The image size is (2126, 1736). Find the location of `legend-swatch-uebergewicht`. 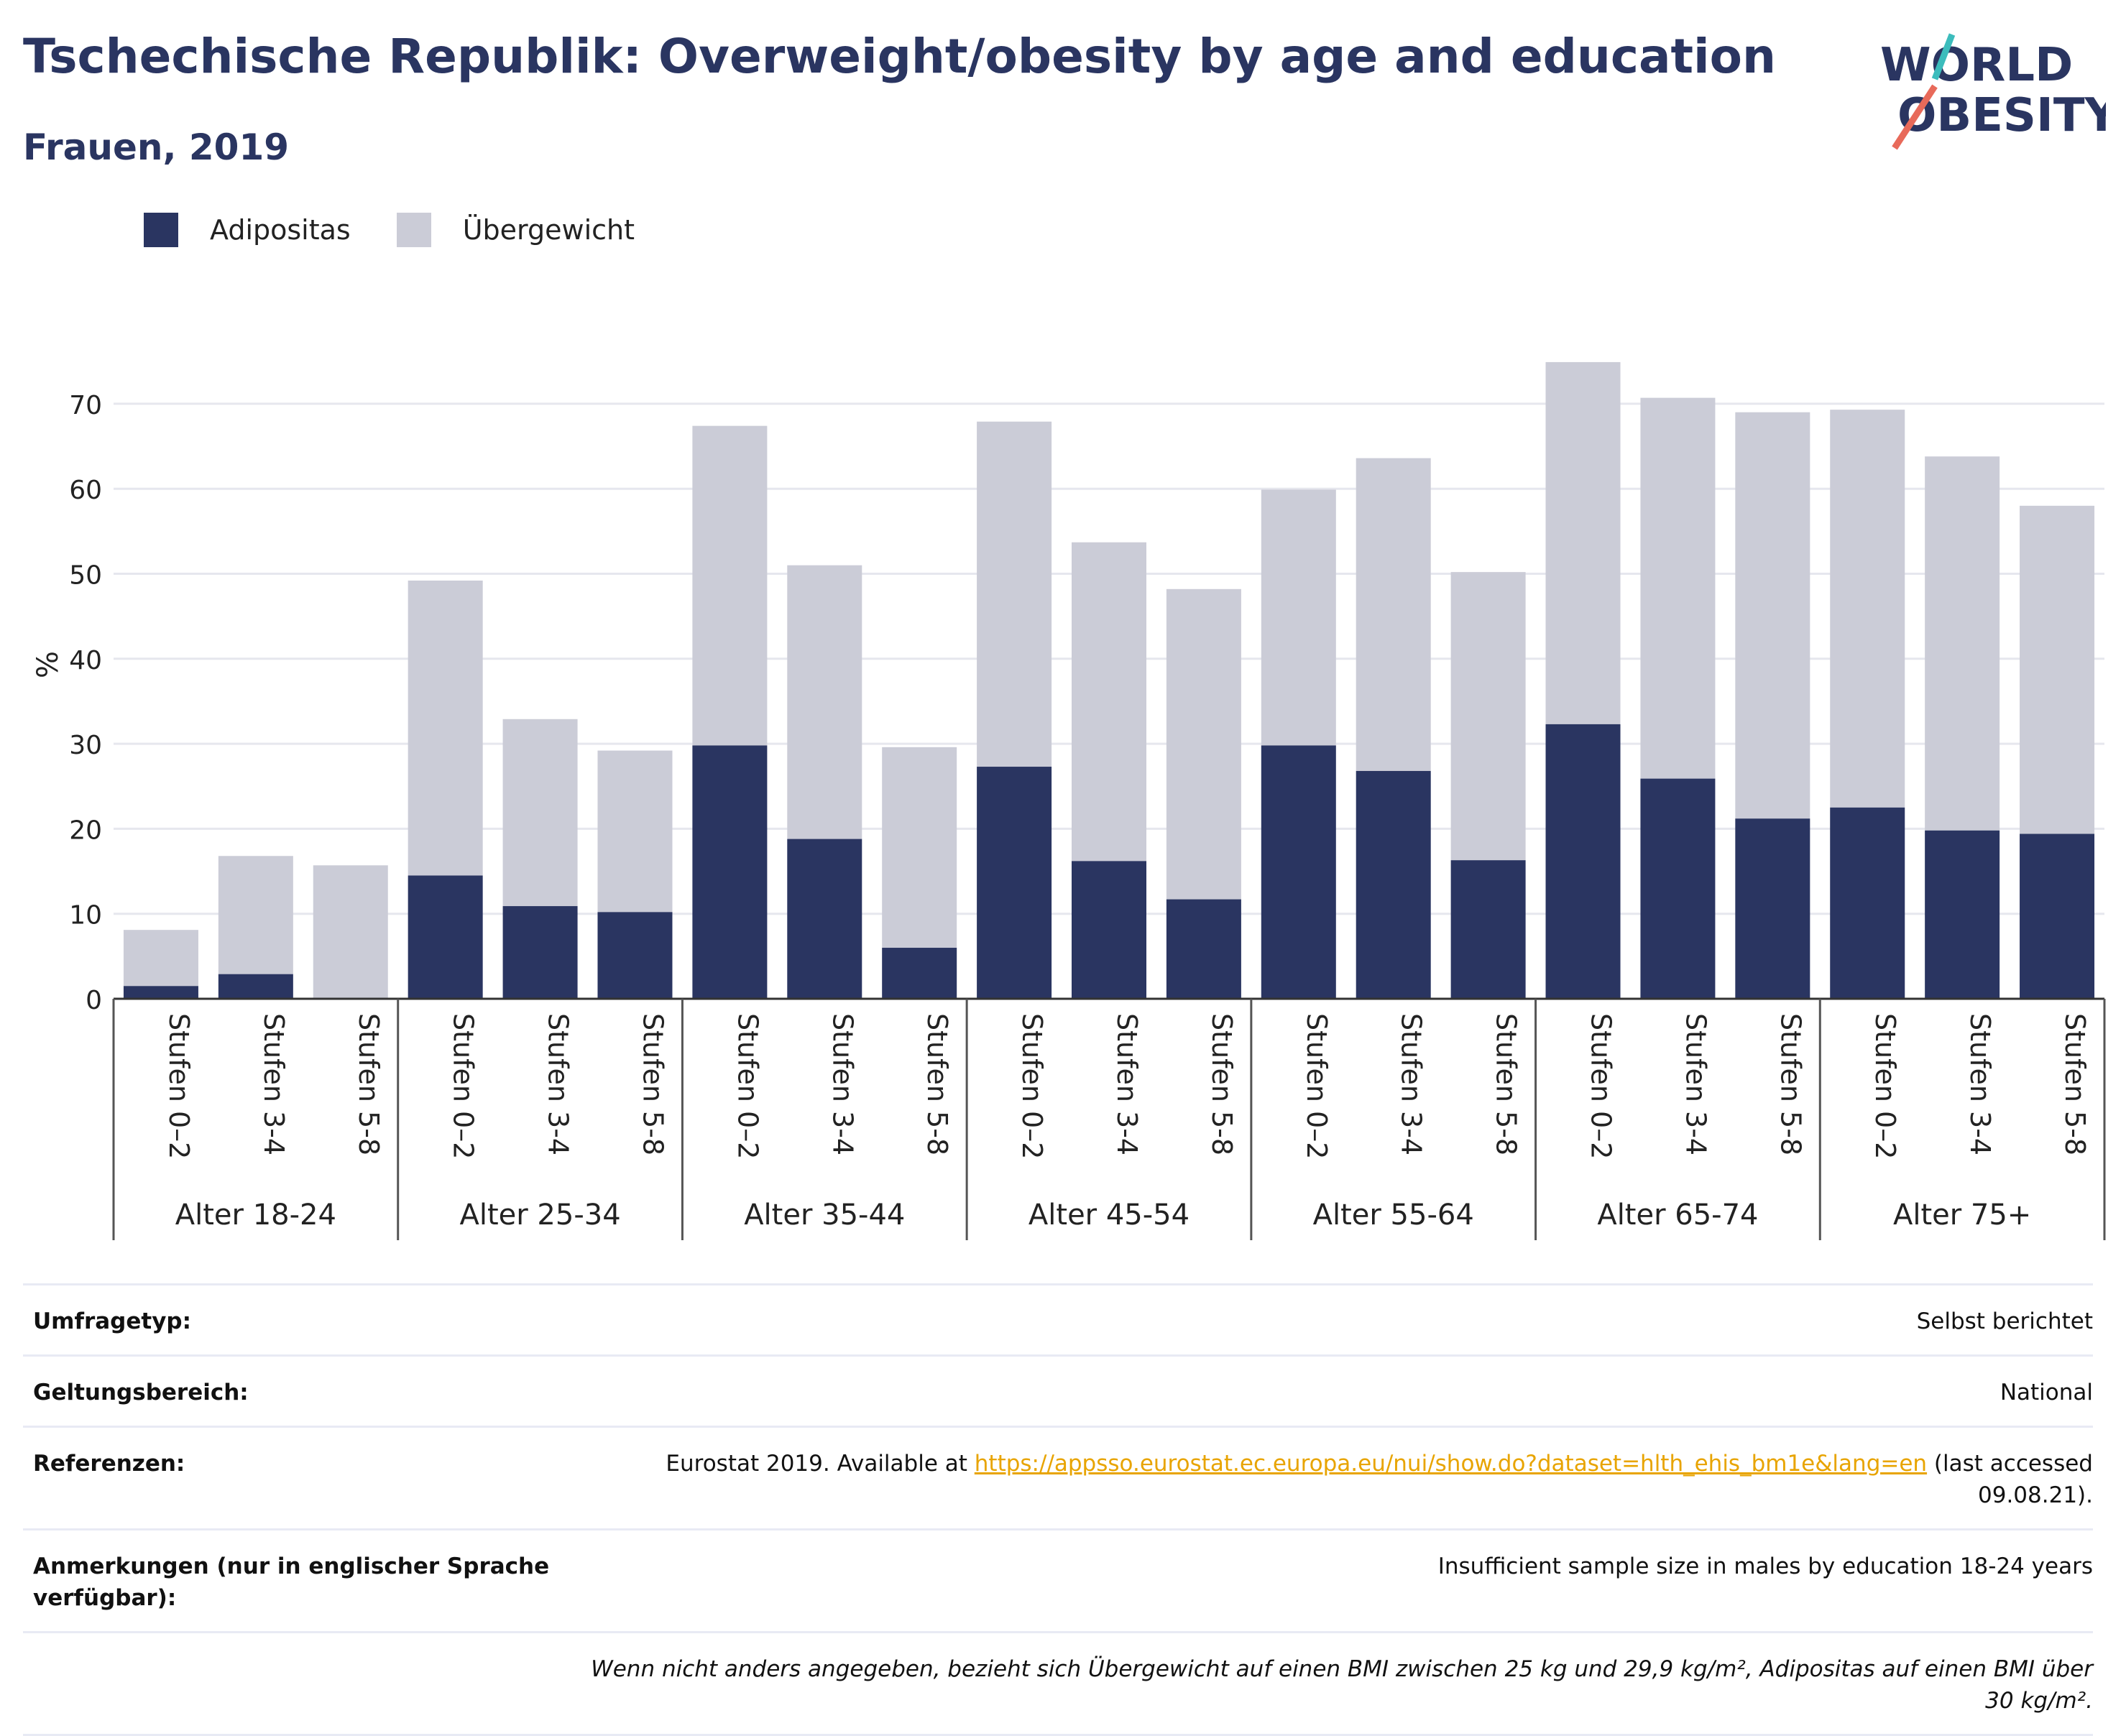

legend-swatch-uebergewicht is located at coordinates (413, 230).